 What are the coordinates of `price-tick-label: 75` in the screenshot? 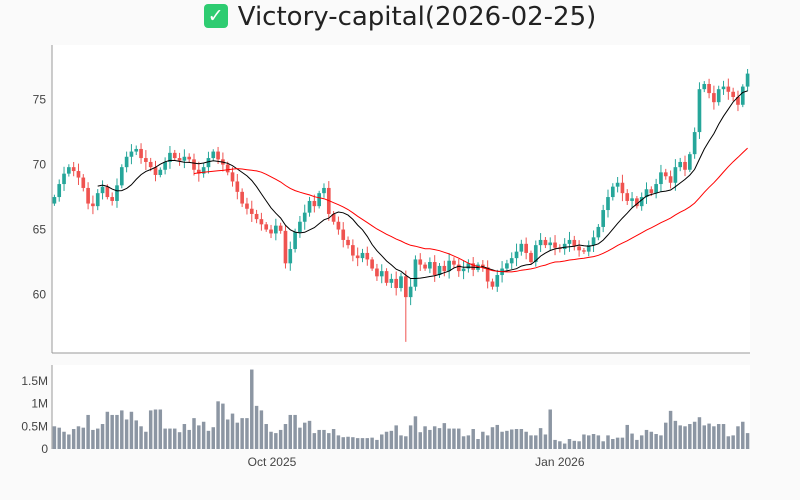 It's located at (40, 100).